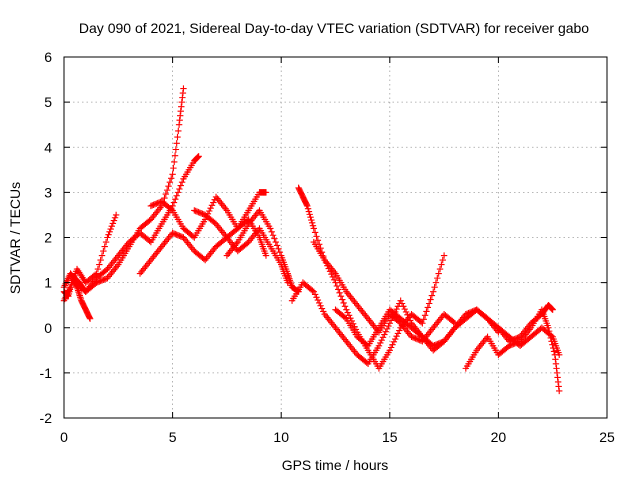  Describe the element at coordinates (15, 238) in the screenshot. I see `y-axis-label: SDTVAR / TECUs` at that location.